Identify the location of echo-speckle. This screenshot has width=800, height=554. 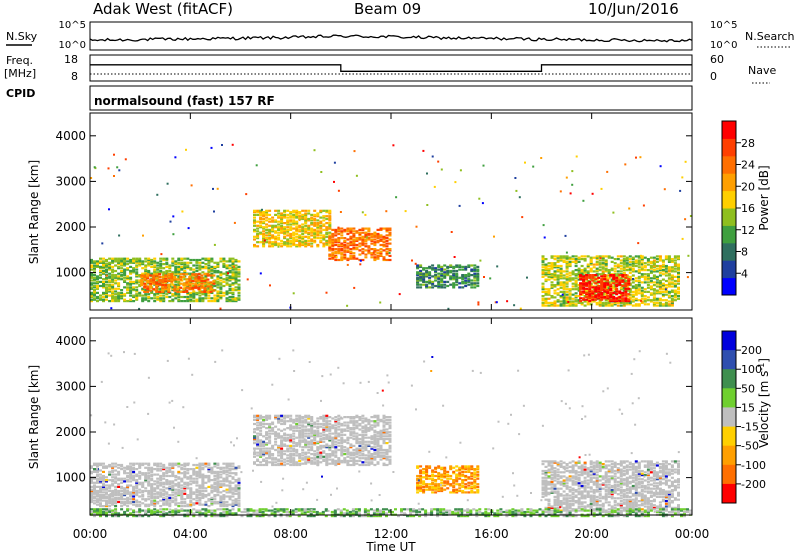
(541, 158).